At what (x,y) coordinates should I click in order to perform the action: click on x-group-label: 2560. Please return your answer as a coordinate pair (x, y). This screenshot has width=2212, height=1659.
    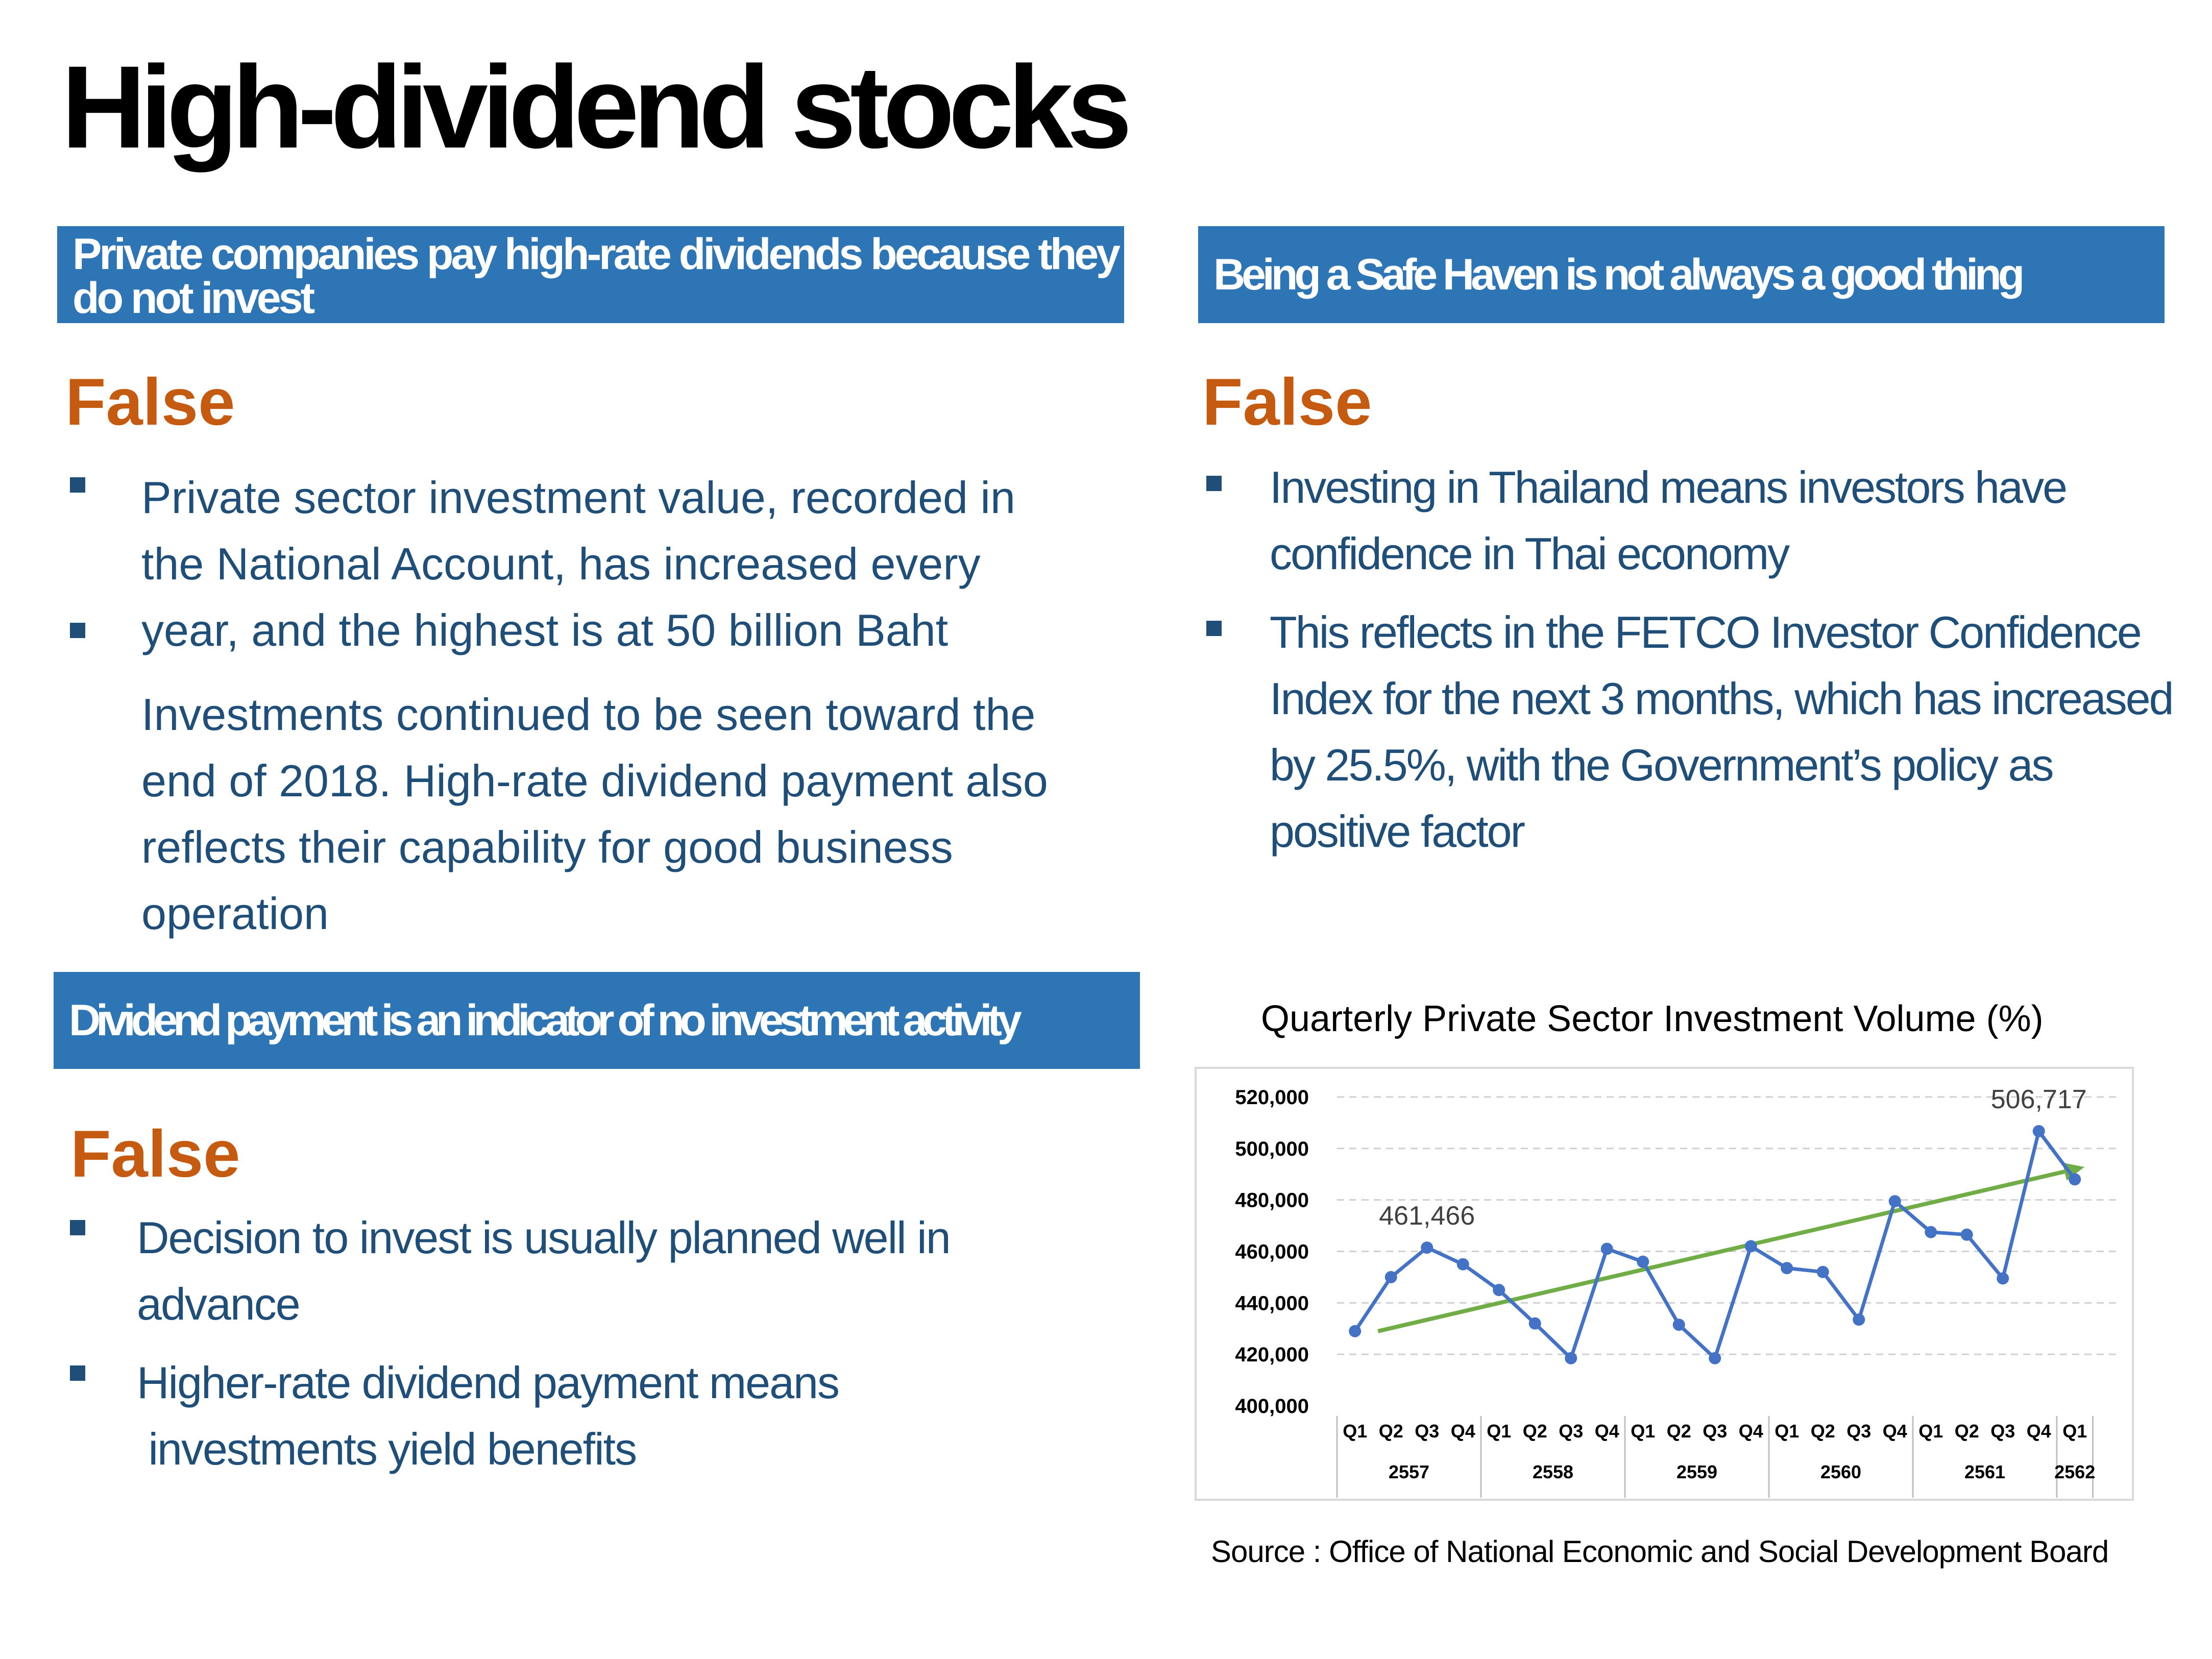
    Looking at the image, I should click on (1840, 1471).